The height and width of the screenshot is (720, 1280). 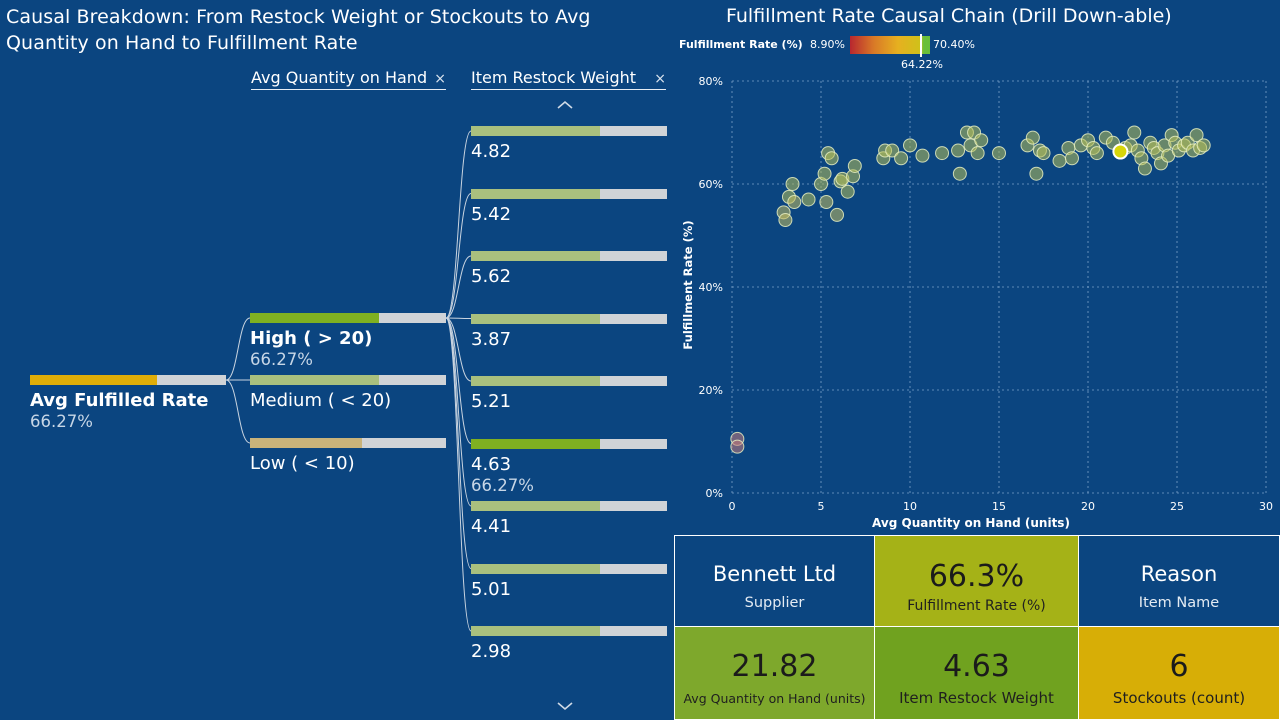 I want to click on restock-weight-card: 4.63 Item Restock Weight, so click(x=976, y=673).